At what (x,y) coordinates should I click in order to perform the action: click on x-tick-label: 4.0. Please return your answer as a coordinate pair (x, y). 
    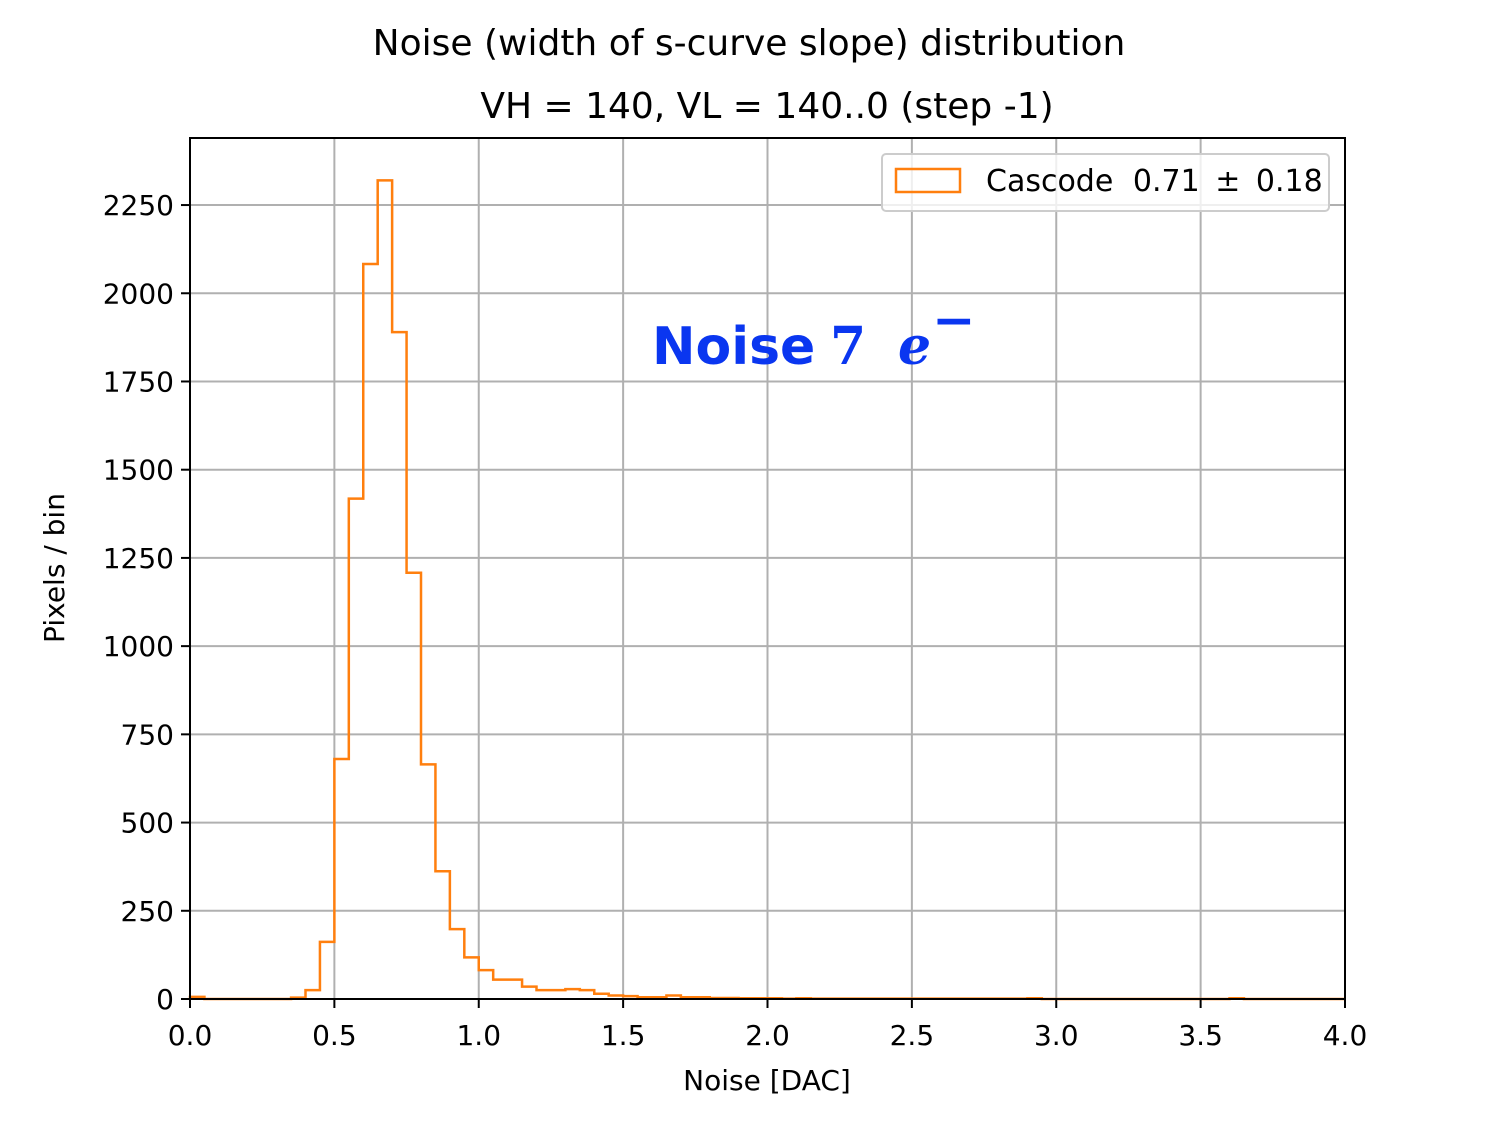
    Looking at the image, I should click on (1345, 1035).